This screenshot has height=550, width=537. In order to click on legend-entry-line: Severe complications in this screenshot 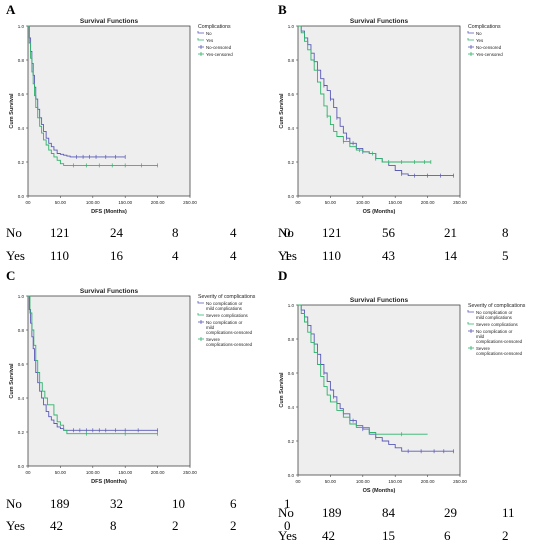, I will do `click(497, 324)`.